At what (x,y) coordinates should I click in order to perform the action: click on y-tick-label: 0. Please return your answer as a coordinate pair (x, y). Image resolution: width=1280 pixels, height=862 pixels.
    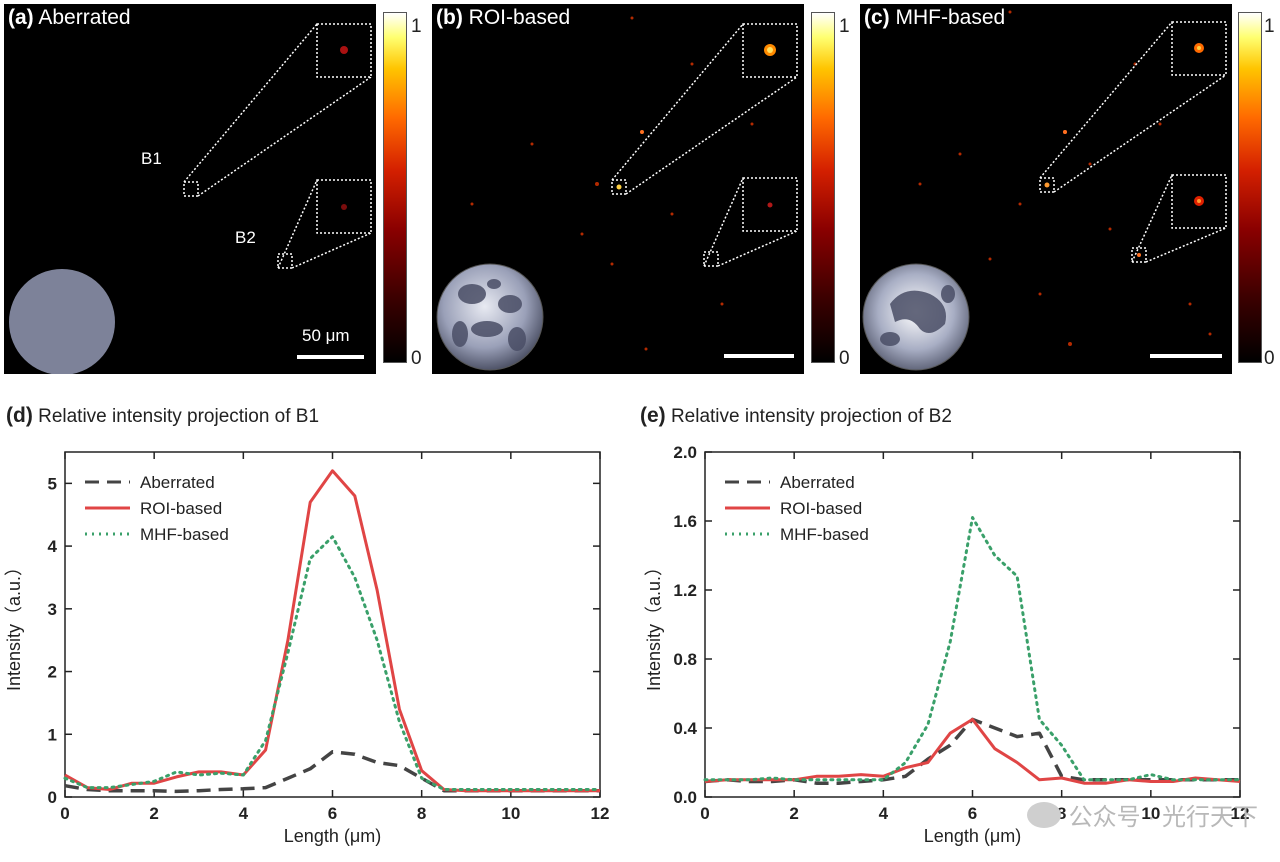
    Looking at the image, I should click on (52, 797).